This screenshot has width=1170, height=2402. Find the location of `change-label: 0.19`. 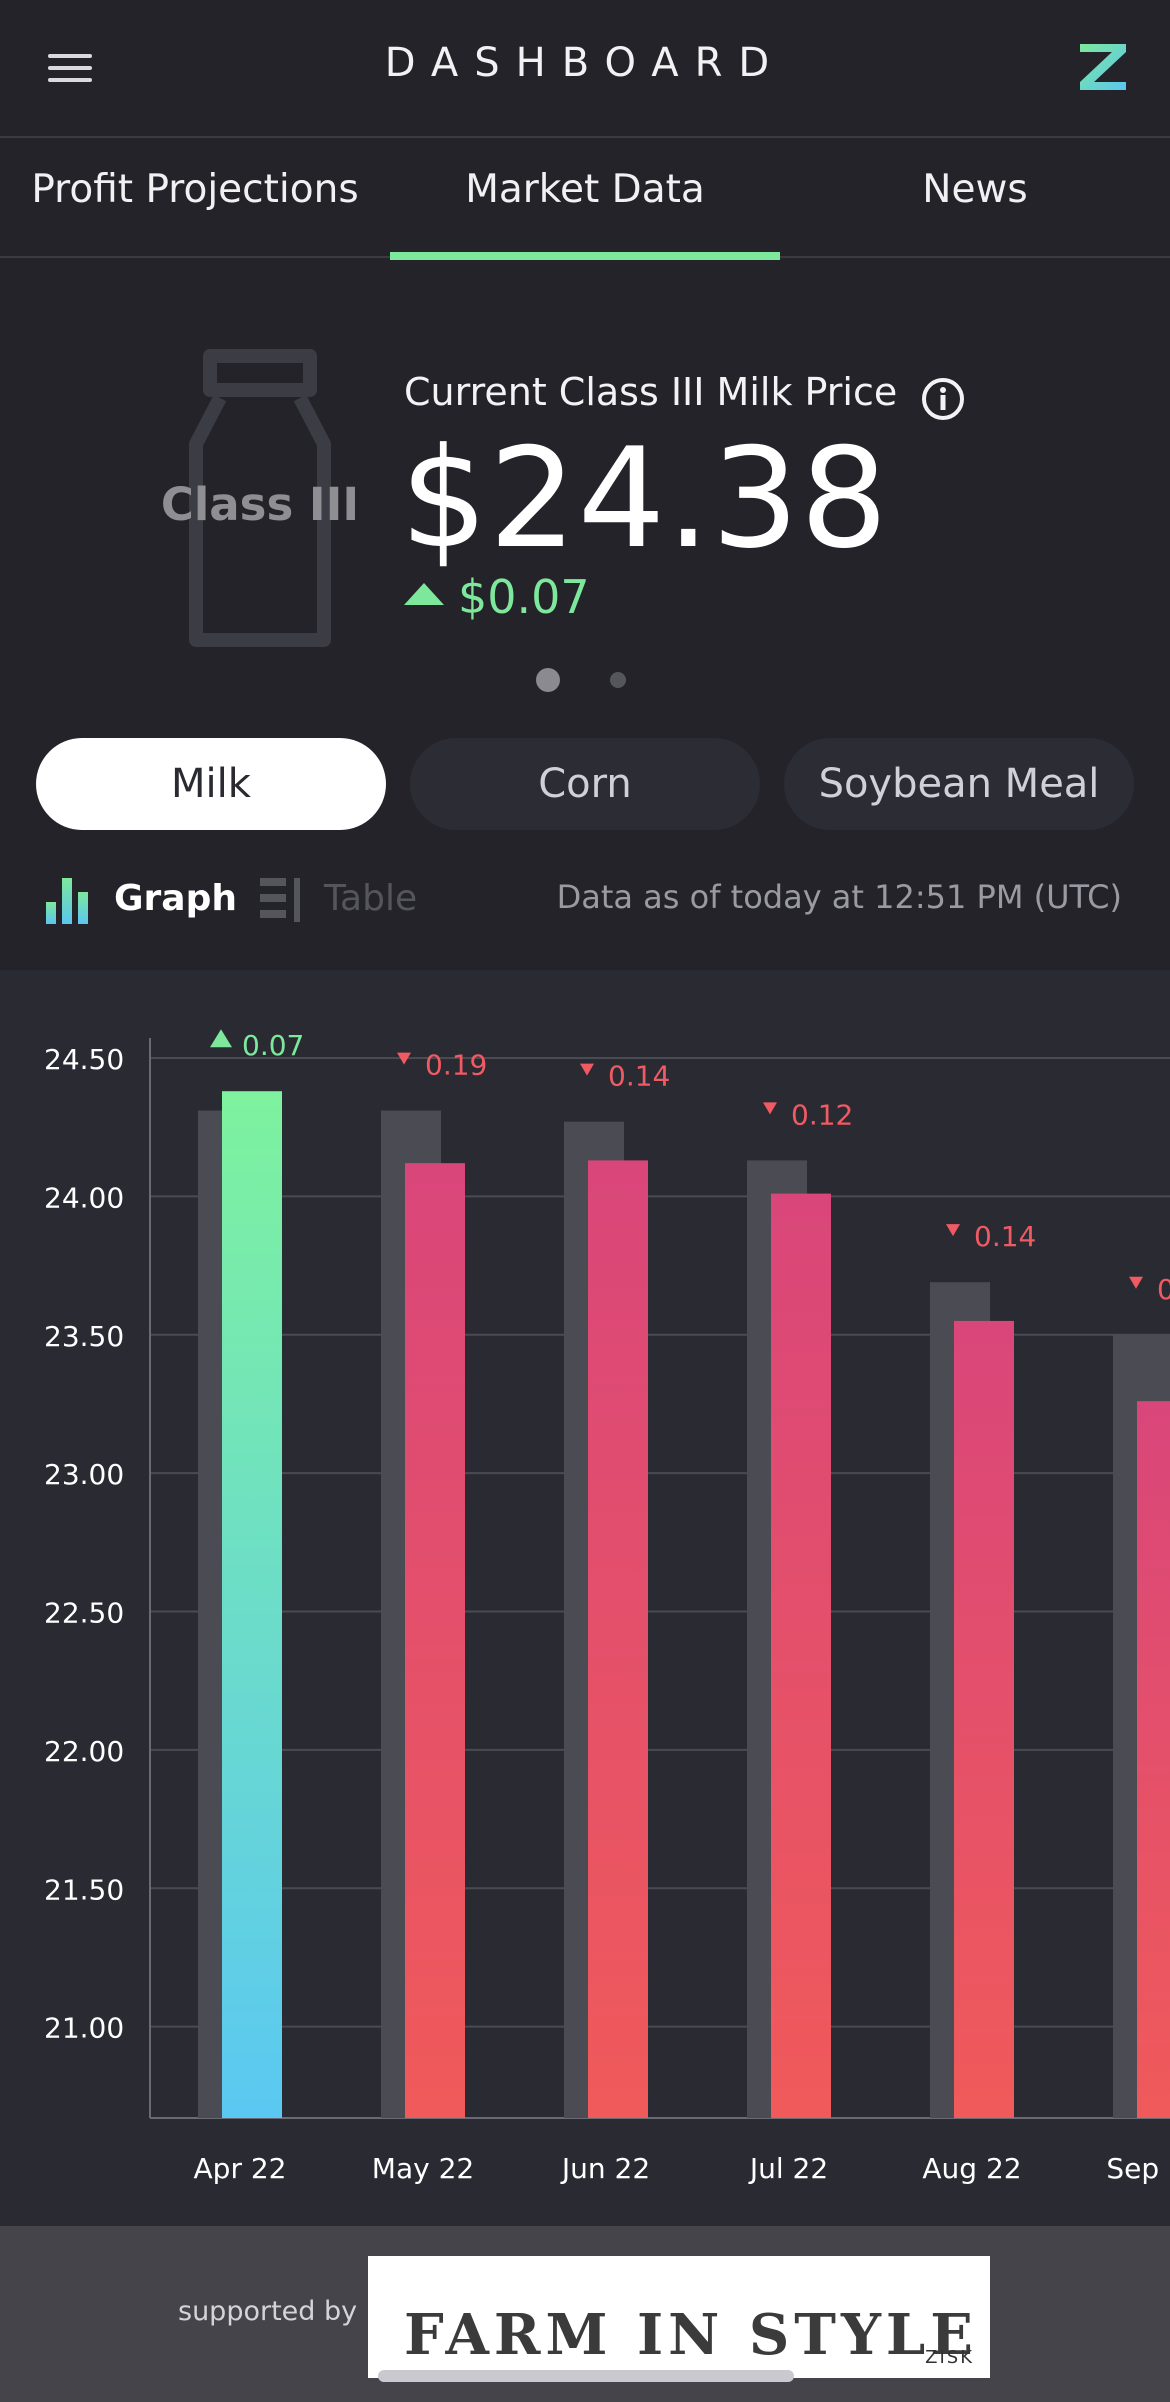

change-label: 0.19 is located at coordinates (456, 1065).